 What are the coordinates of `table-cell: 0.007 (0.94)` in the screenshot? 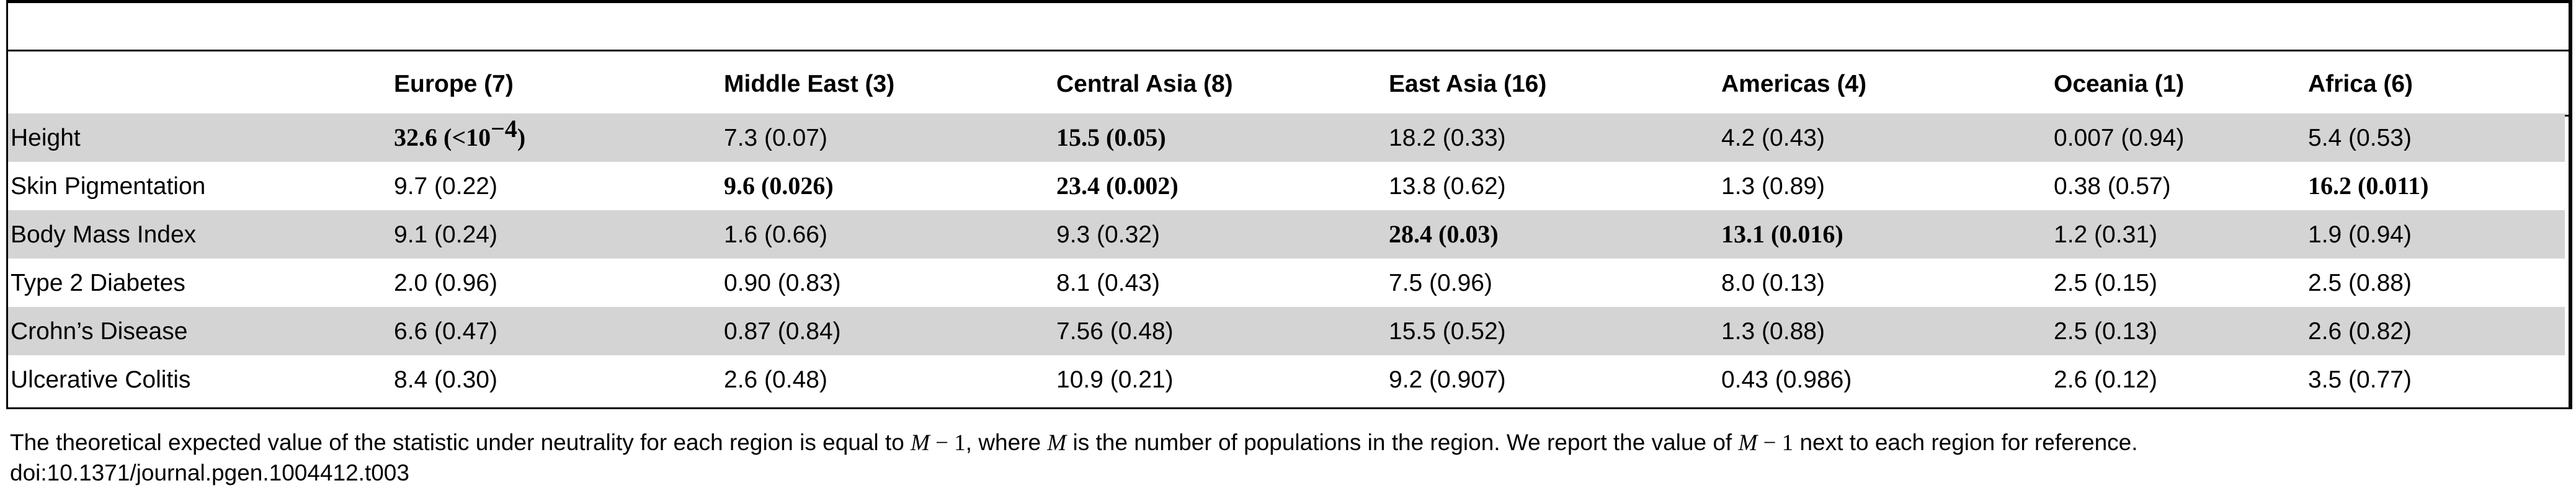 It's located at (2181, 137).